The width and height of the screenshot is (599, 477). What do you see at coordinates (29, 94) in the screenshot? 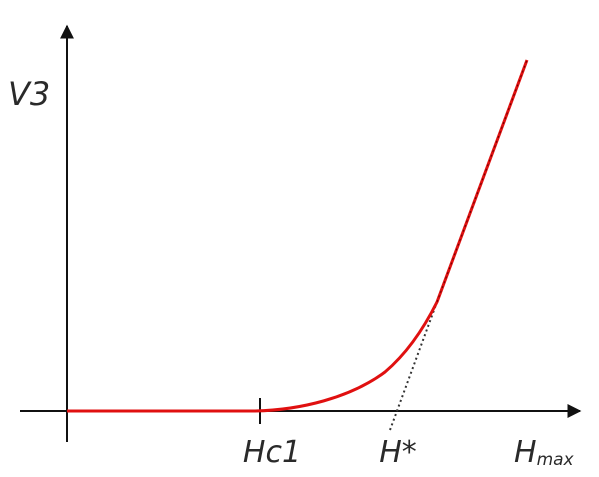
I see `y-axis-label: V3` at bounding box center [29, 94].